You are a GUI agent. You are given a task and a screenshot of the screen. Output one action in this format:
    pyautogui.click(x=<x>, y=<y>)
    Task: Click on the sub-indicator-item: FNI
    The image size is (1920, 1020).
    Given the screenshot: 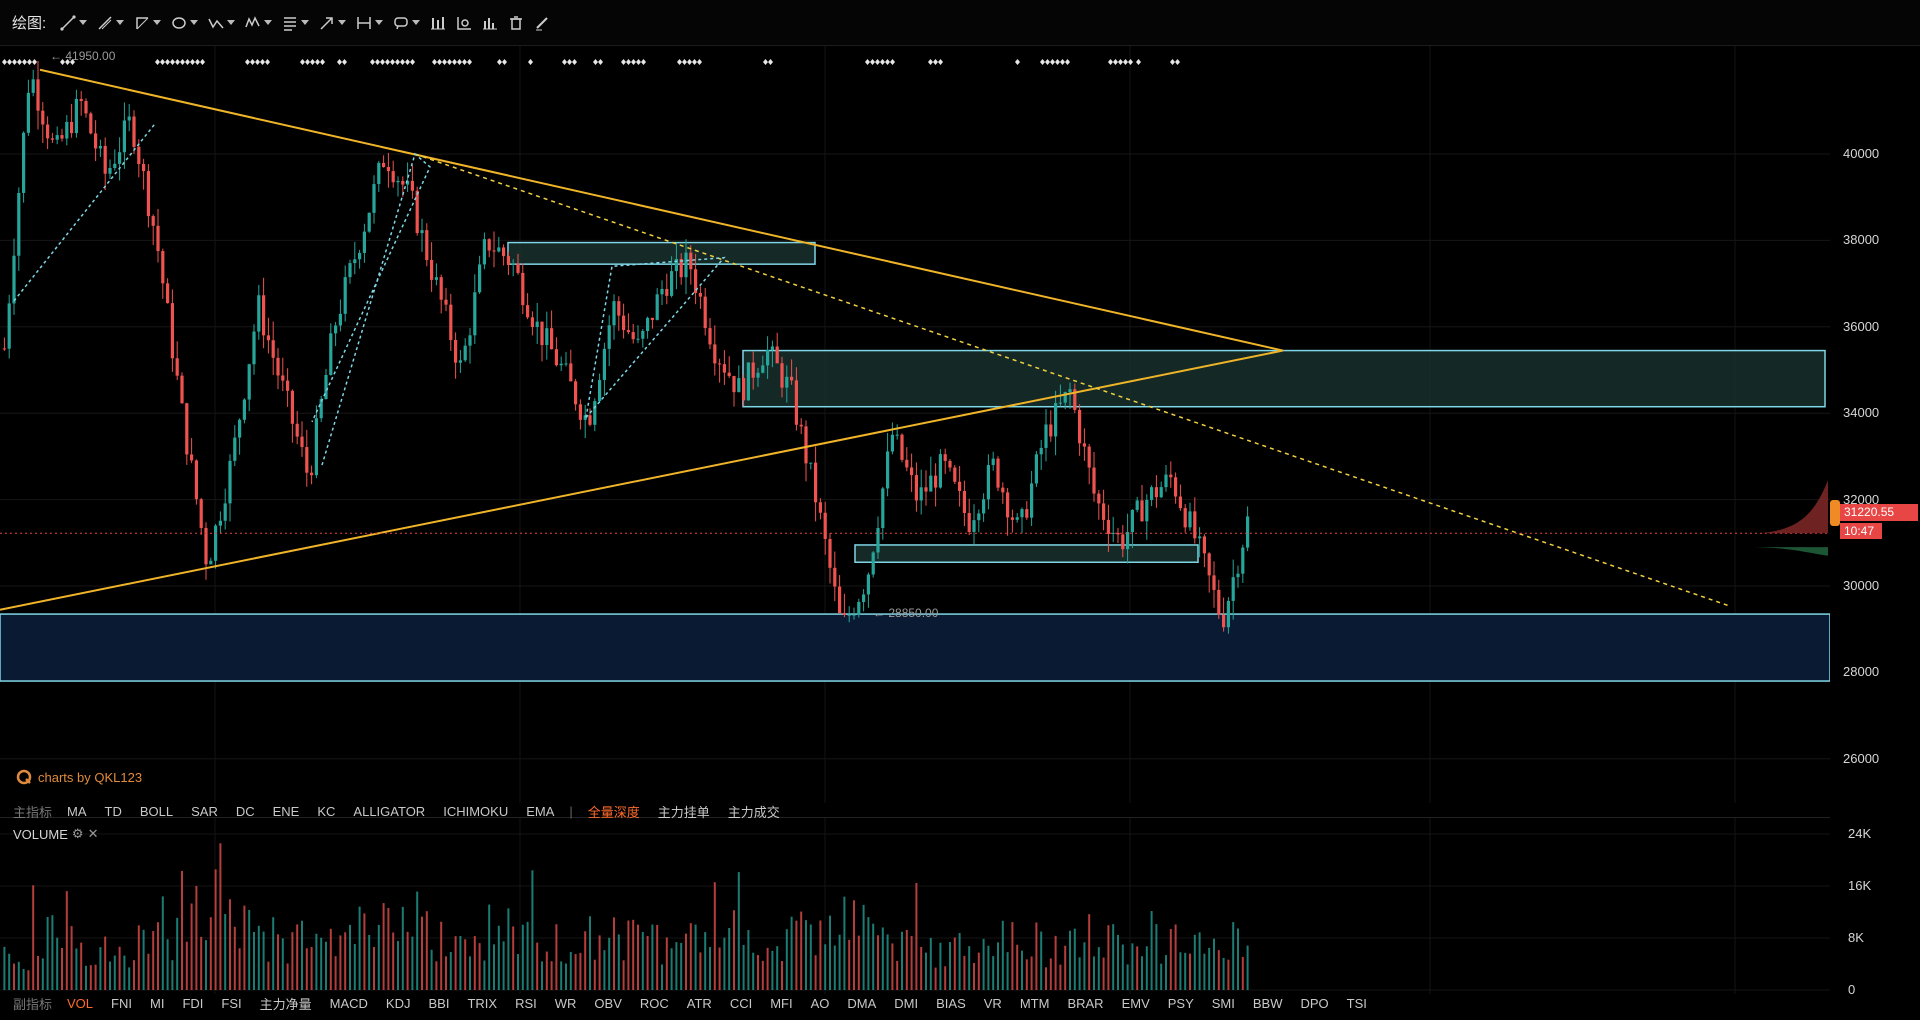 What is the action you would take?
    pyautogui.click(x=121, y=1003)
    